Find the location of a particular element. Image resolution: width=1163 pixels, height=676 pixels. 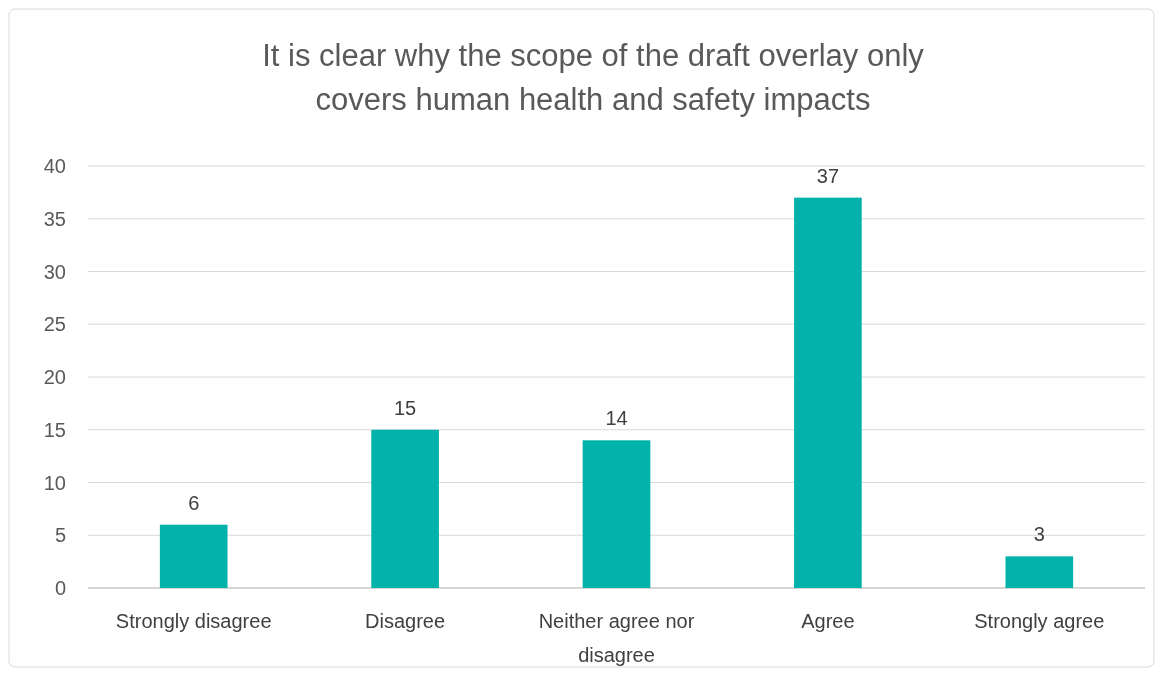

data-label: 15 is located at coordinates (405, 407).